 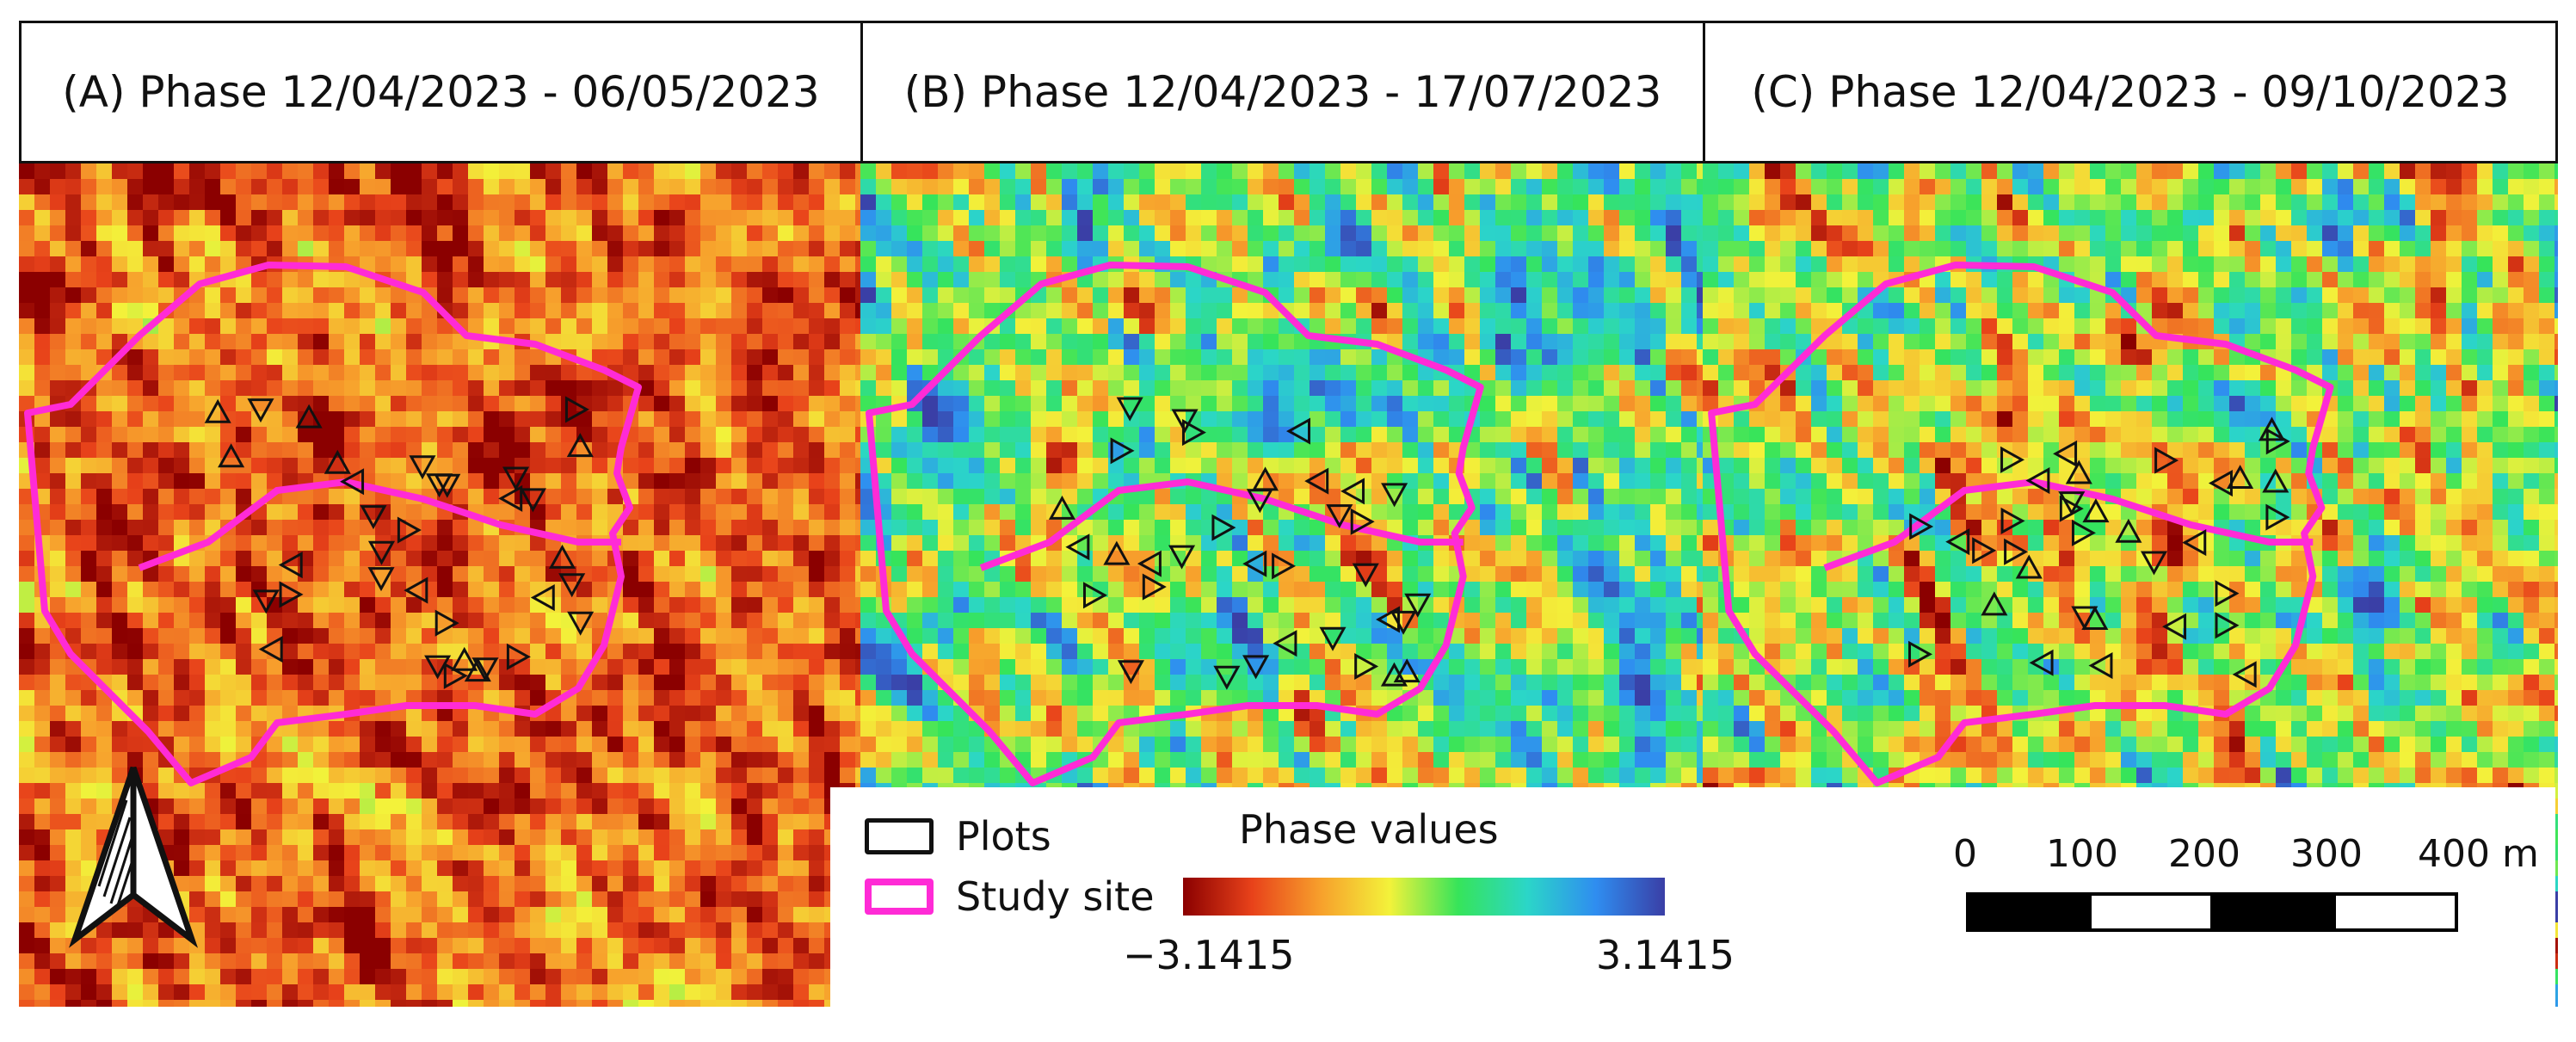 I want to click on scale-tick-100: 100, so click(x=2082, y=854).